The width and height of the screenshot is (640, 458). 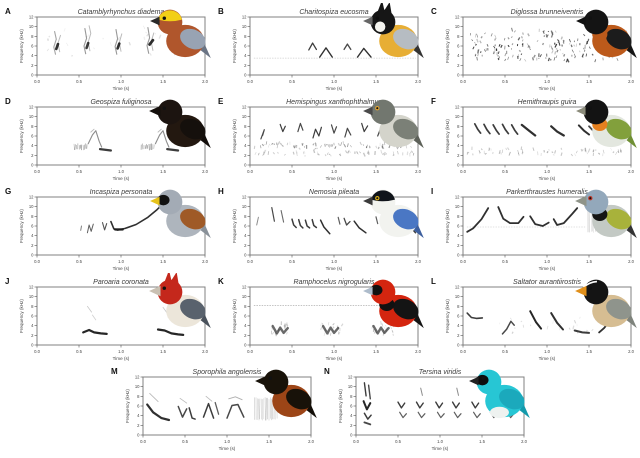 What do you see at coordinates (164, 18) in the screenshot?
I see `bird-eye` at bounding box center [164, 18].